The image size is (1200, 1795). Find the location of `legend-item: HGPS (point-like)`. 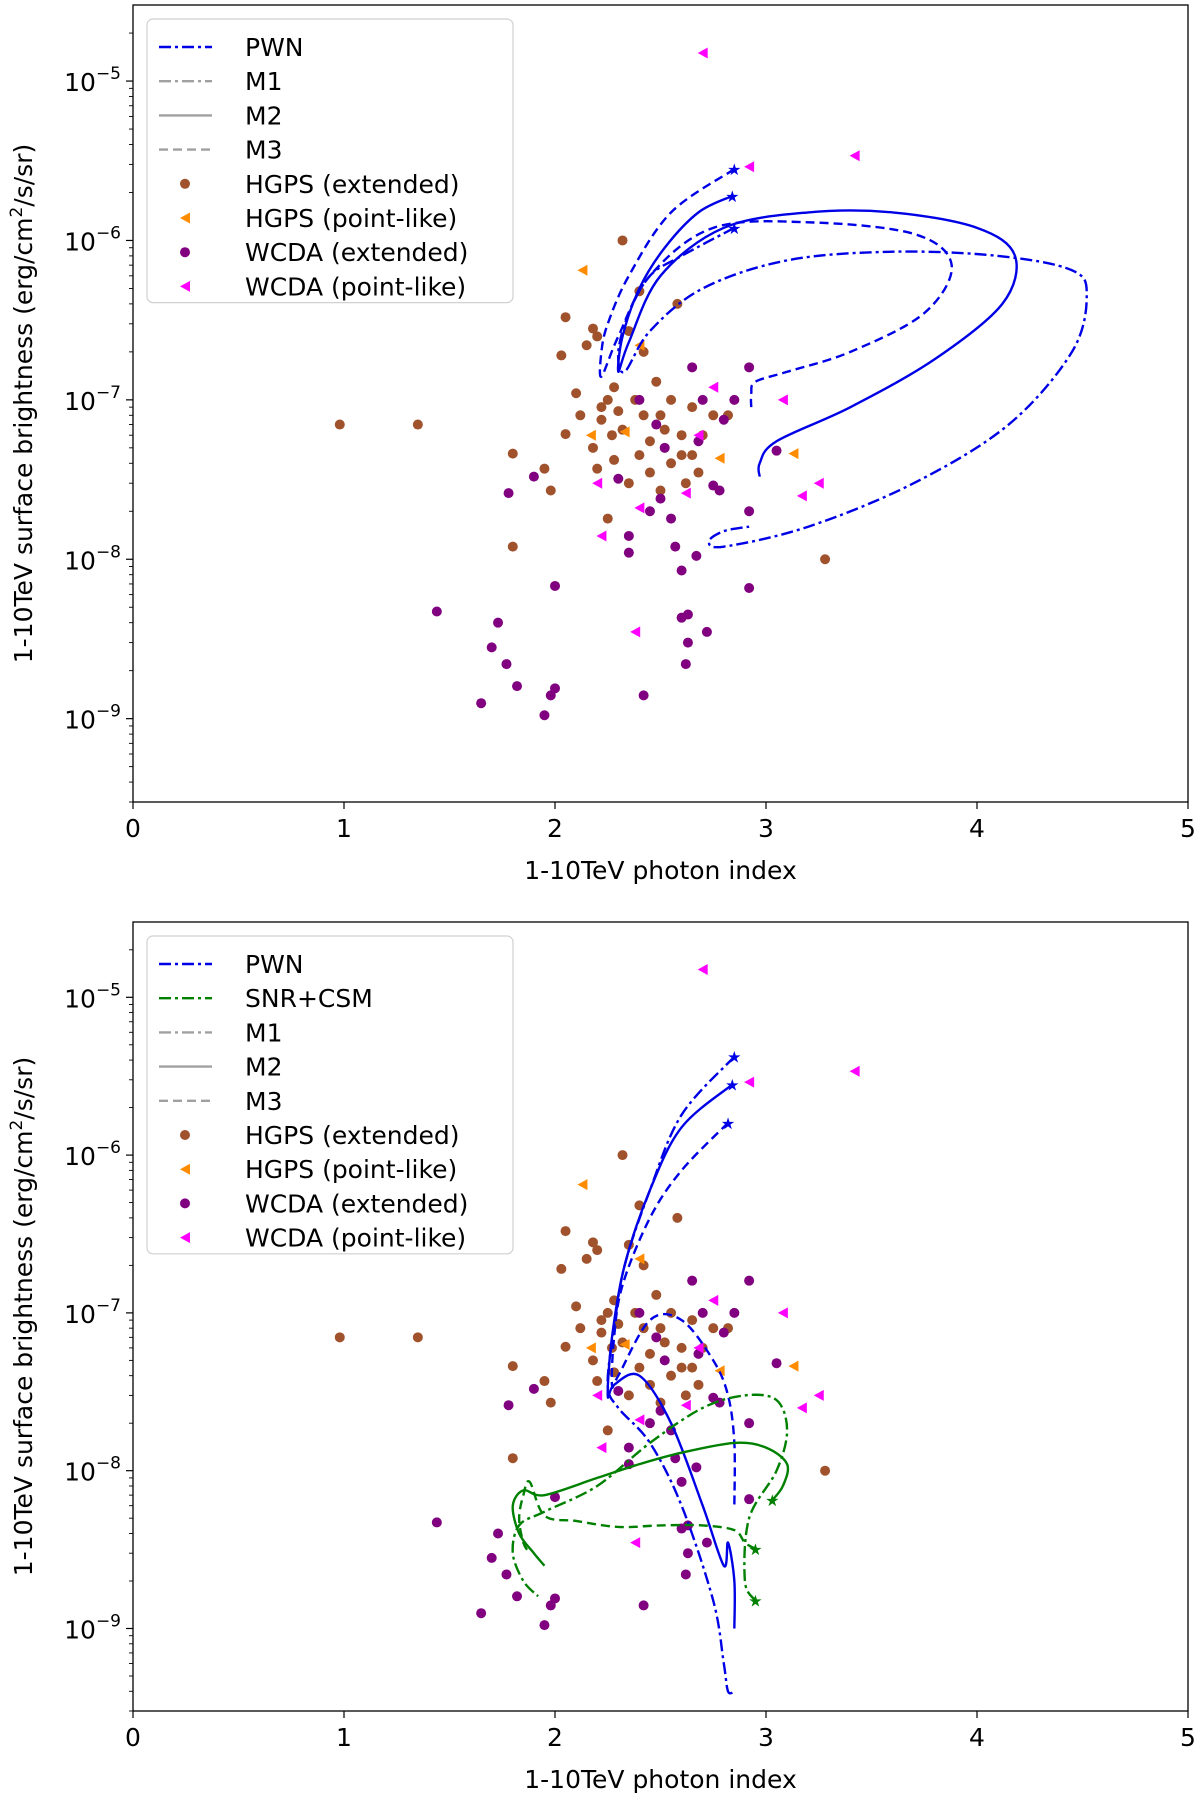

legend-item: HGPS (point-like) is located at coordinates (318, 1169).